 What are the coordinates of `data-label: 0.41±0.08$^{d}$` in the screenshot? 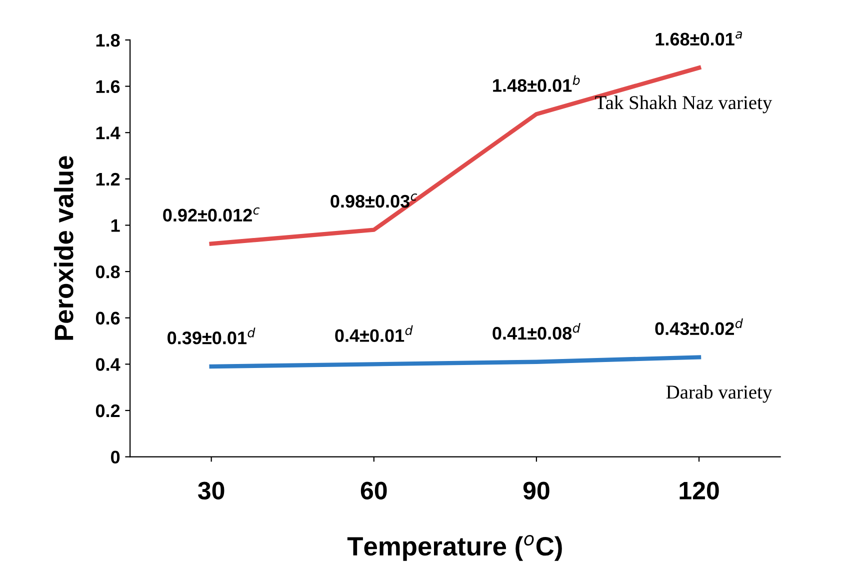 It's located at (536, 331).